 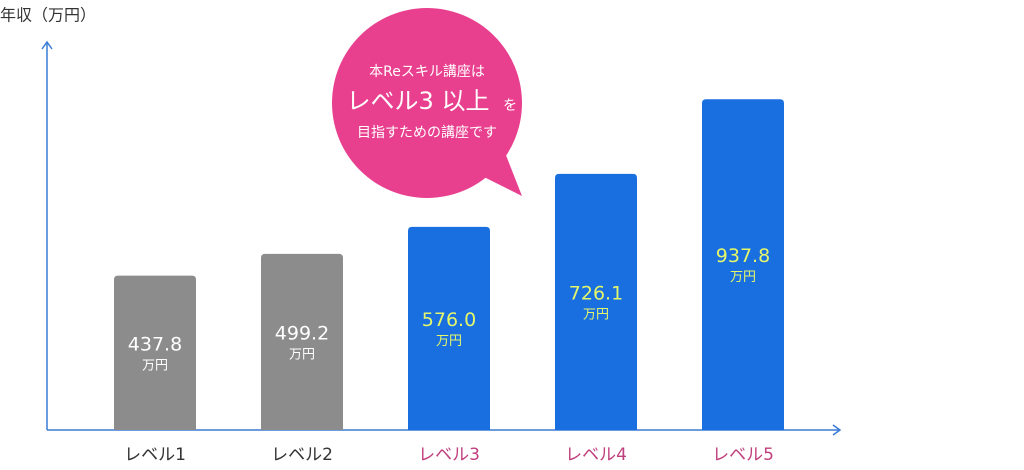 What do you see at coordinates (743, 256) in the screenshot?
I see `value-label: 937.8` at bounding box center [743, 256].